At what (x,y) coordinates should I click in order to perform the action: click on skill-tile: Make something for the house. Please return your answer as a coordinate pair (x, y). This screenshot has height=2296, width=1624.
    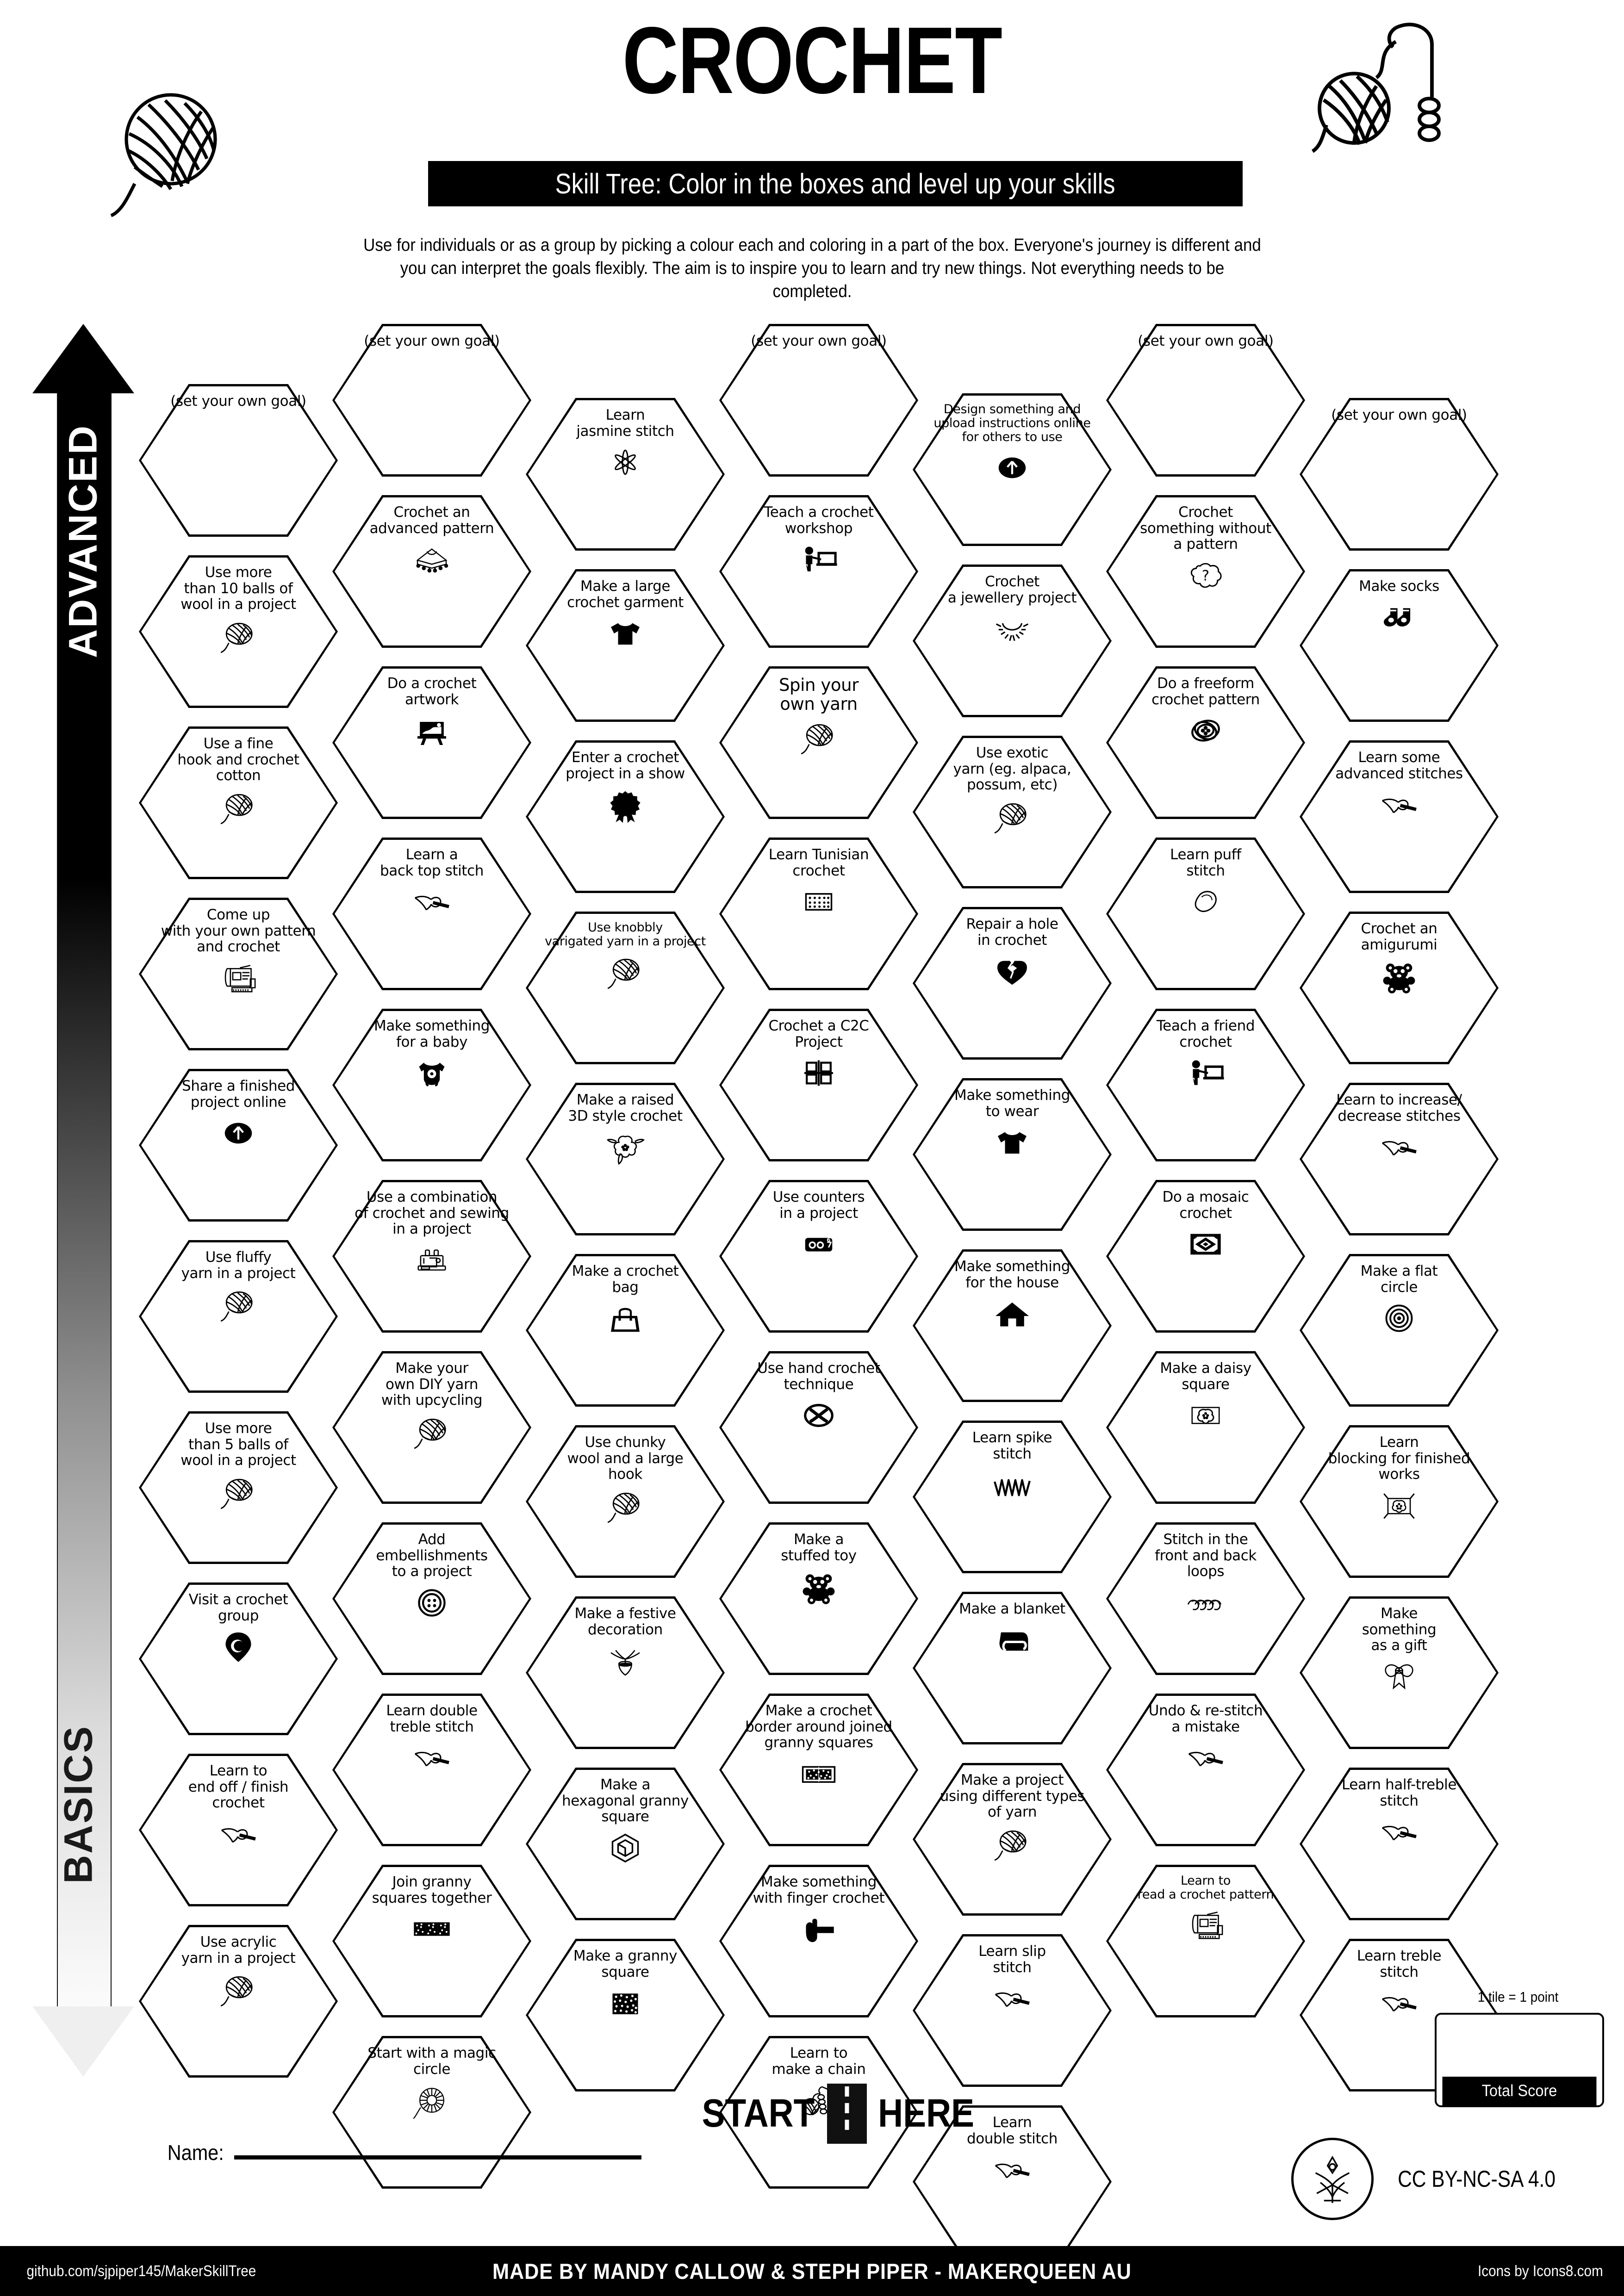
    Looking at the image, I should click on (1012, 1326).